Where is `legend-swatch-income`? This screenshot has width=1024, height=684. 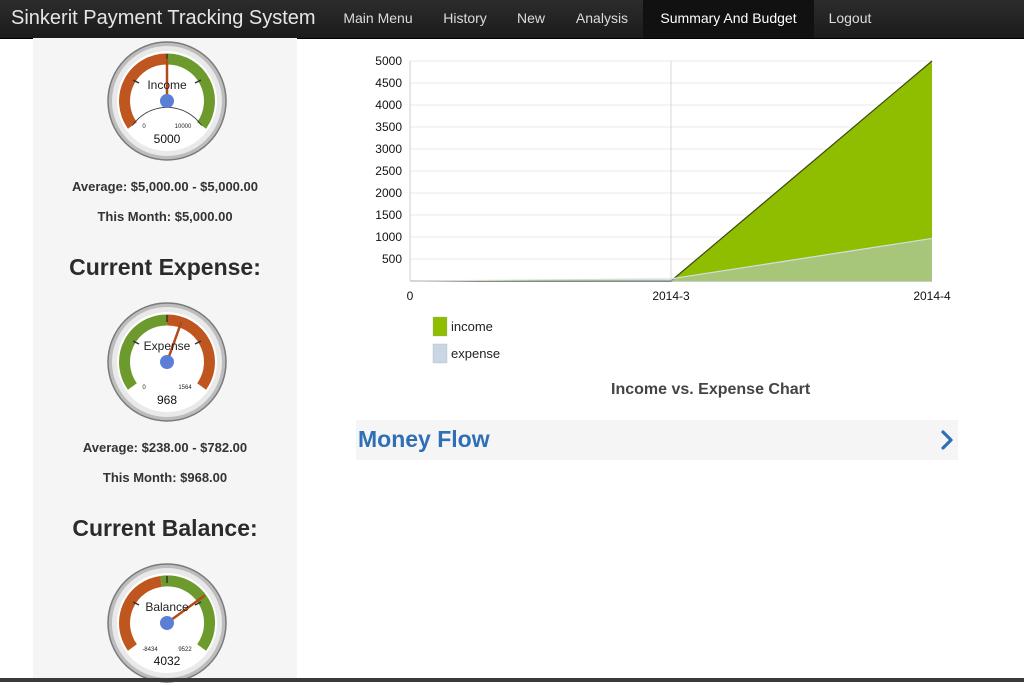 legend-swatch-income is located at coordinates (440, 326).